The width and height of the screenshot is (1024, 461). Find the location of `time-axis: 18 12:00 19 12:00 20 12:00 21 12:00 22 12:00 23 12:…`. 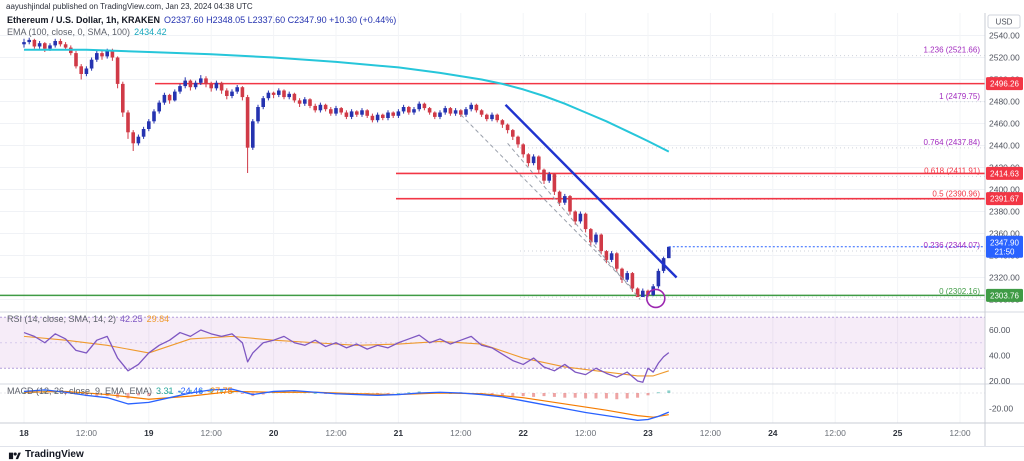

time-axis: 18 12:00 19 12:00 20 12:00 21 12:00 22 12:00 23 12:… is located at coordinates (495, 433).